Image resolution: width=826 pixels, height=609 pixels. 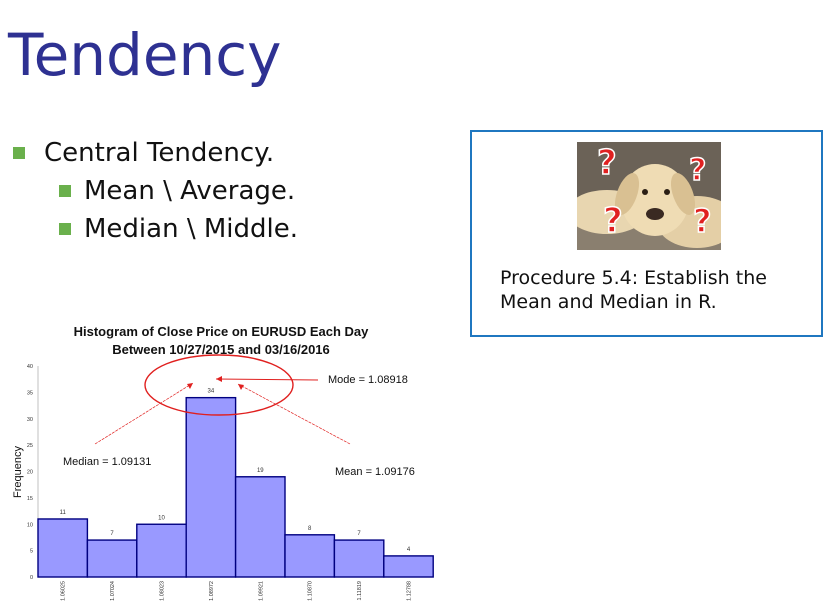 What do you see at coordinates (30, 499) in the screenshot?
I see `y-tick-label: 15` at bounding box center [30, 499].